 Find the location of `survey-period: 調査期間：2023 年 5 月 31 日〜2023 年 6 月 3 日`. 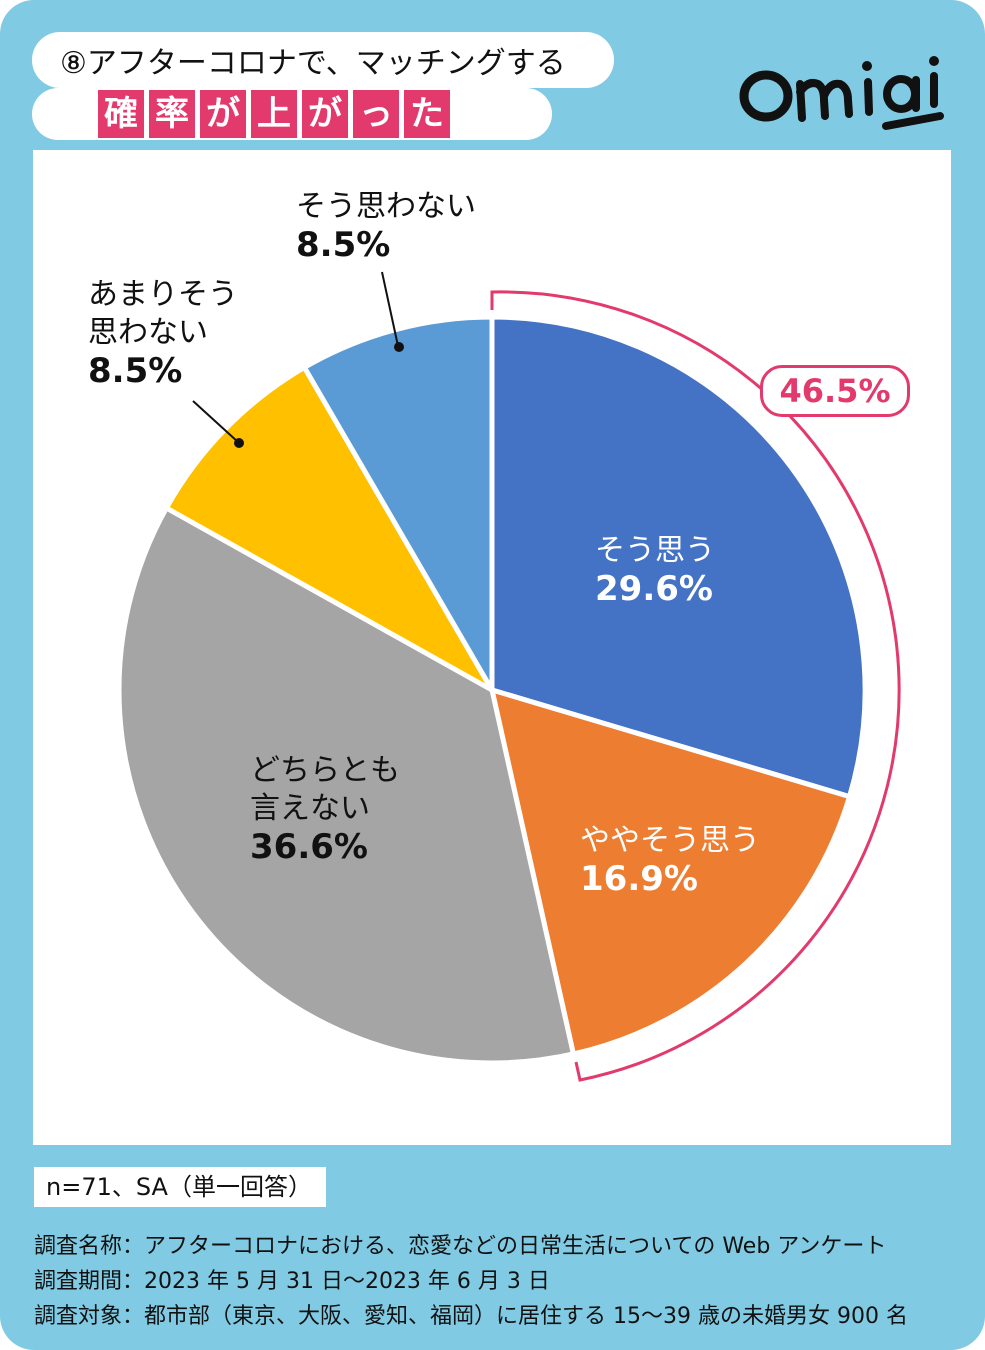

survey-period: 調査期間：2023 年 5 月 31 日〜2023 年 6 月 3 日 is located at coordinates (292, 1281).